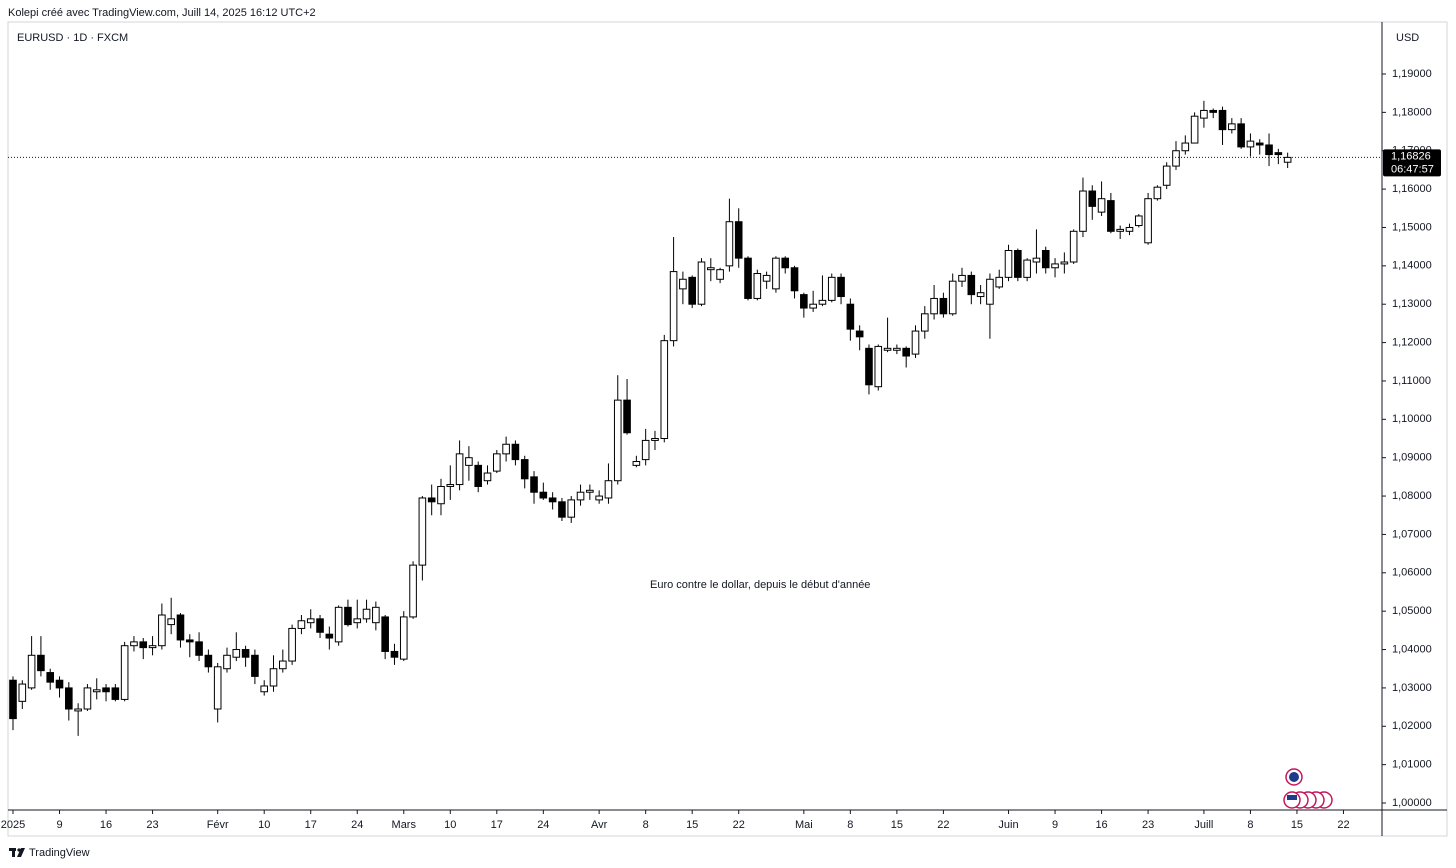 Image resolution: width=1456 pixels, height=868 pixels. Describe the element at coordinates (311, 825) in the screenshot. I see `x-tick-label: 17` at that location.